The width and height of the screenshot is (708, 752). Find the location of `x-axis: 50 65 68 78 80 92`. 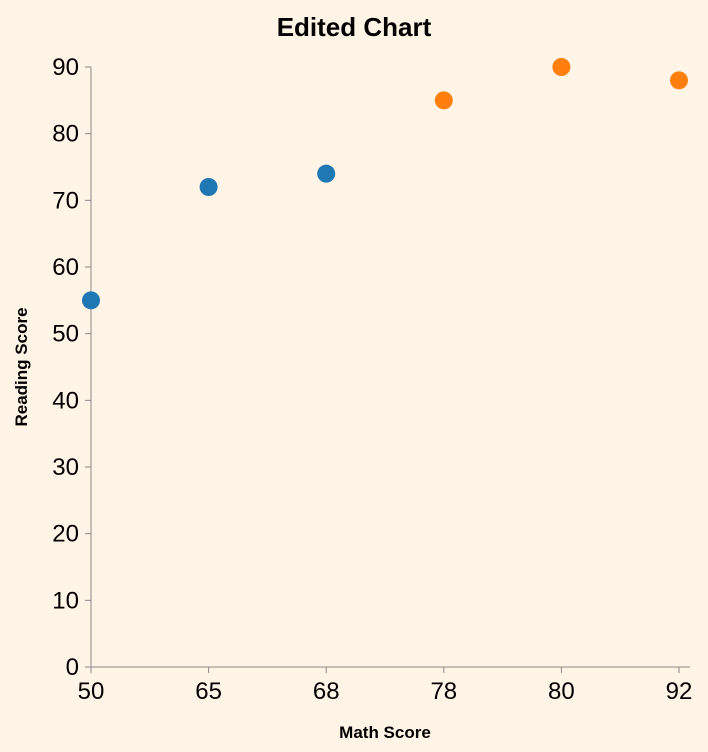

x-axis: 50 65 68 78 80 92 is located at coordinates (385, 685).